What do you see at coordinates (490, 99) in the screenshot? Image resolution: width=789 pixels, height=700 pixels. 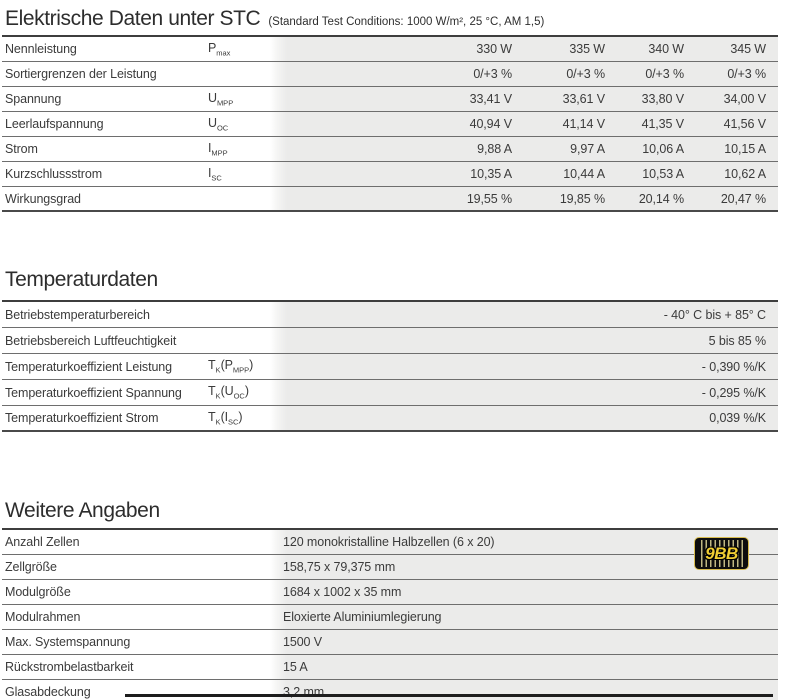 I see `spec-value: 33,41 V` at bounding box center [490, 99].